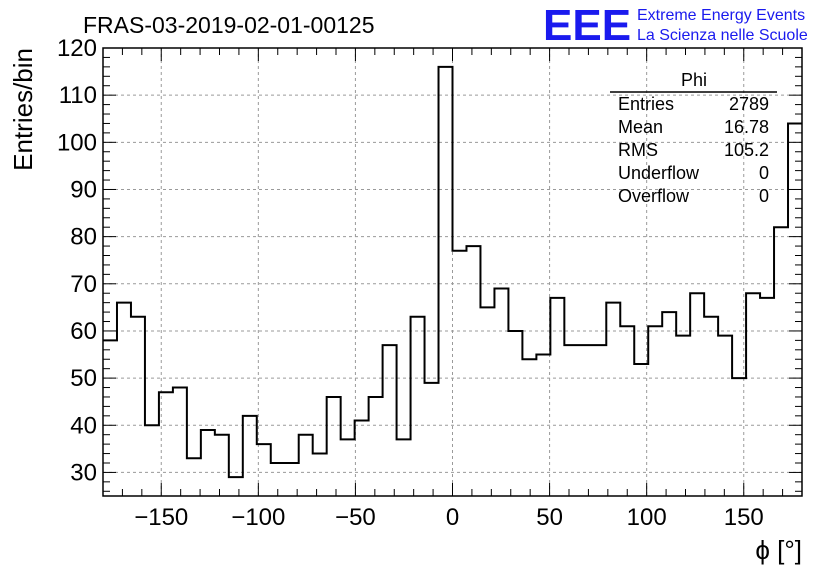 The height and width of the screenshot is (572, 836). What do you see at coordinates (83, 331) in the screenshot?
I see `y-tick-label: 60` at bounding box center [83, 331].